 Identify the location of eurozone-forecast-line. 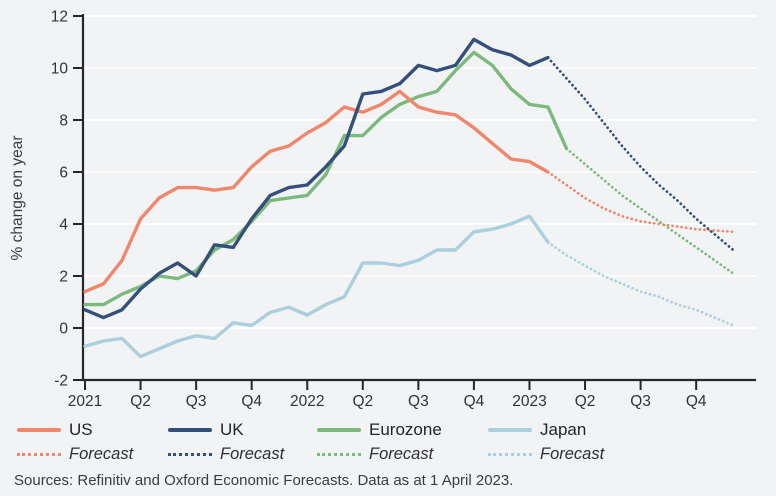
(650, 211).